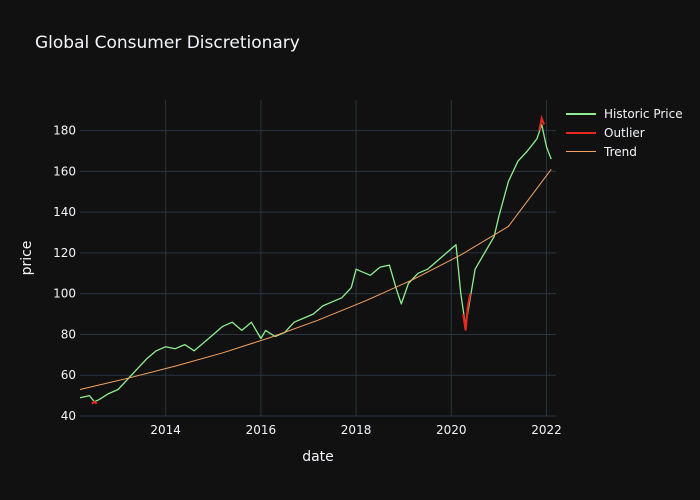 This screenshot has height=500, width=700. I want to click on y-axis-title: price, so click(27, 258).